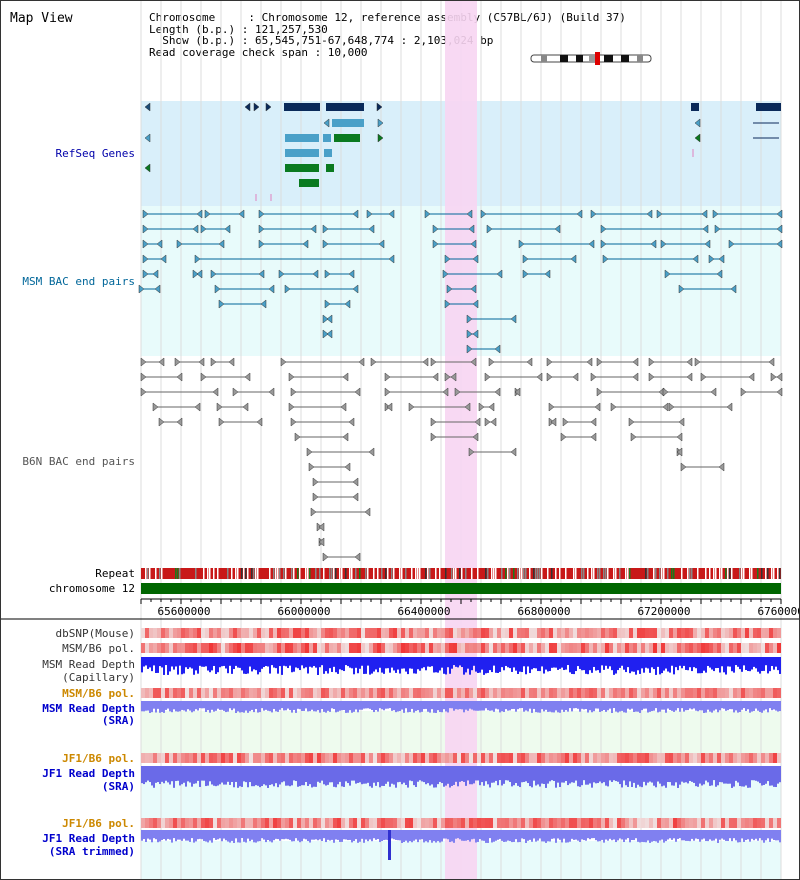 This screenshot has height=880, width=800. Describe the element at coordinates (147, 107) in the screenshot. I see `gene-arrow` at that location.